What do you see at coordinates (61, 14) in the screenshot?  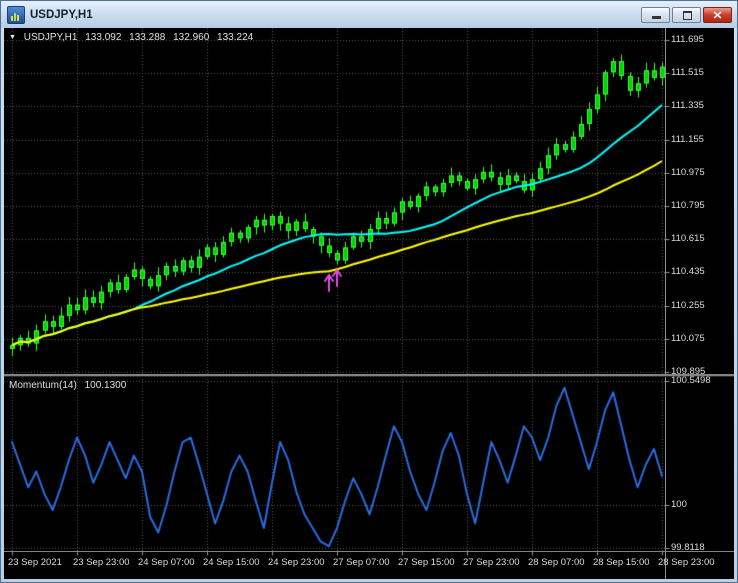 I see `window-title: USDJPY,H1` at bounding box center [61, 14].